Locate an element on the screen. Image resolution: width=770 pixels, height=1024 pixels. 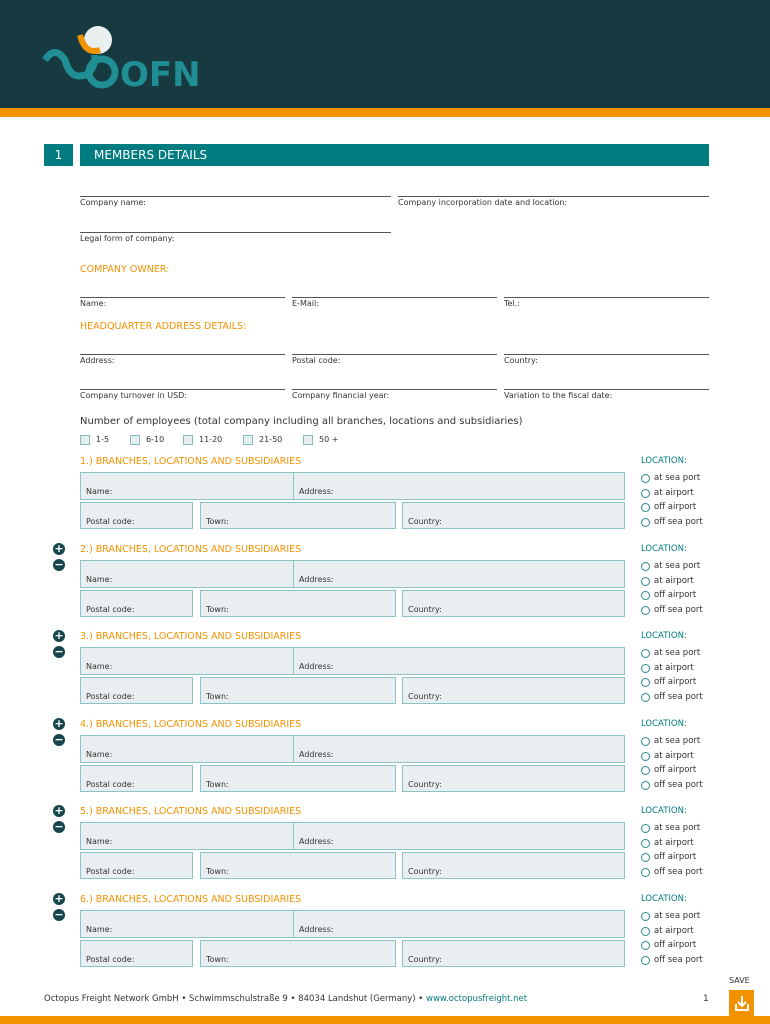
variation-field is located at coordinates (606, 389).